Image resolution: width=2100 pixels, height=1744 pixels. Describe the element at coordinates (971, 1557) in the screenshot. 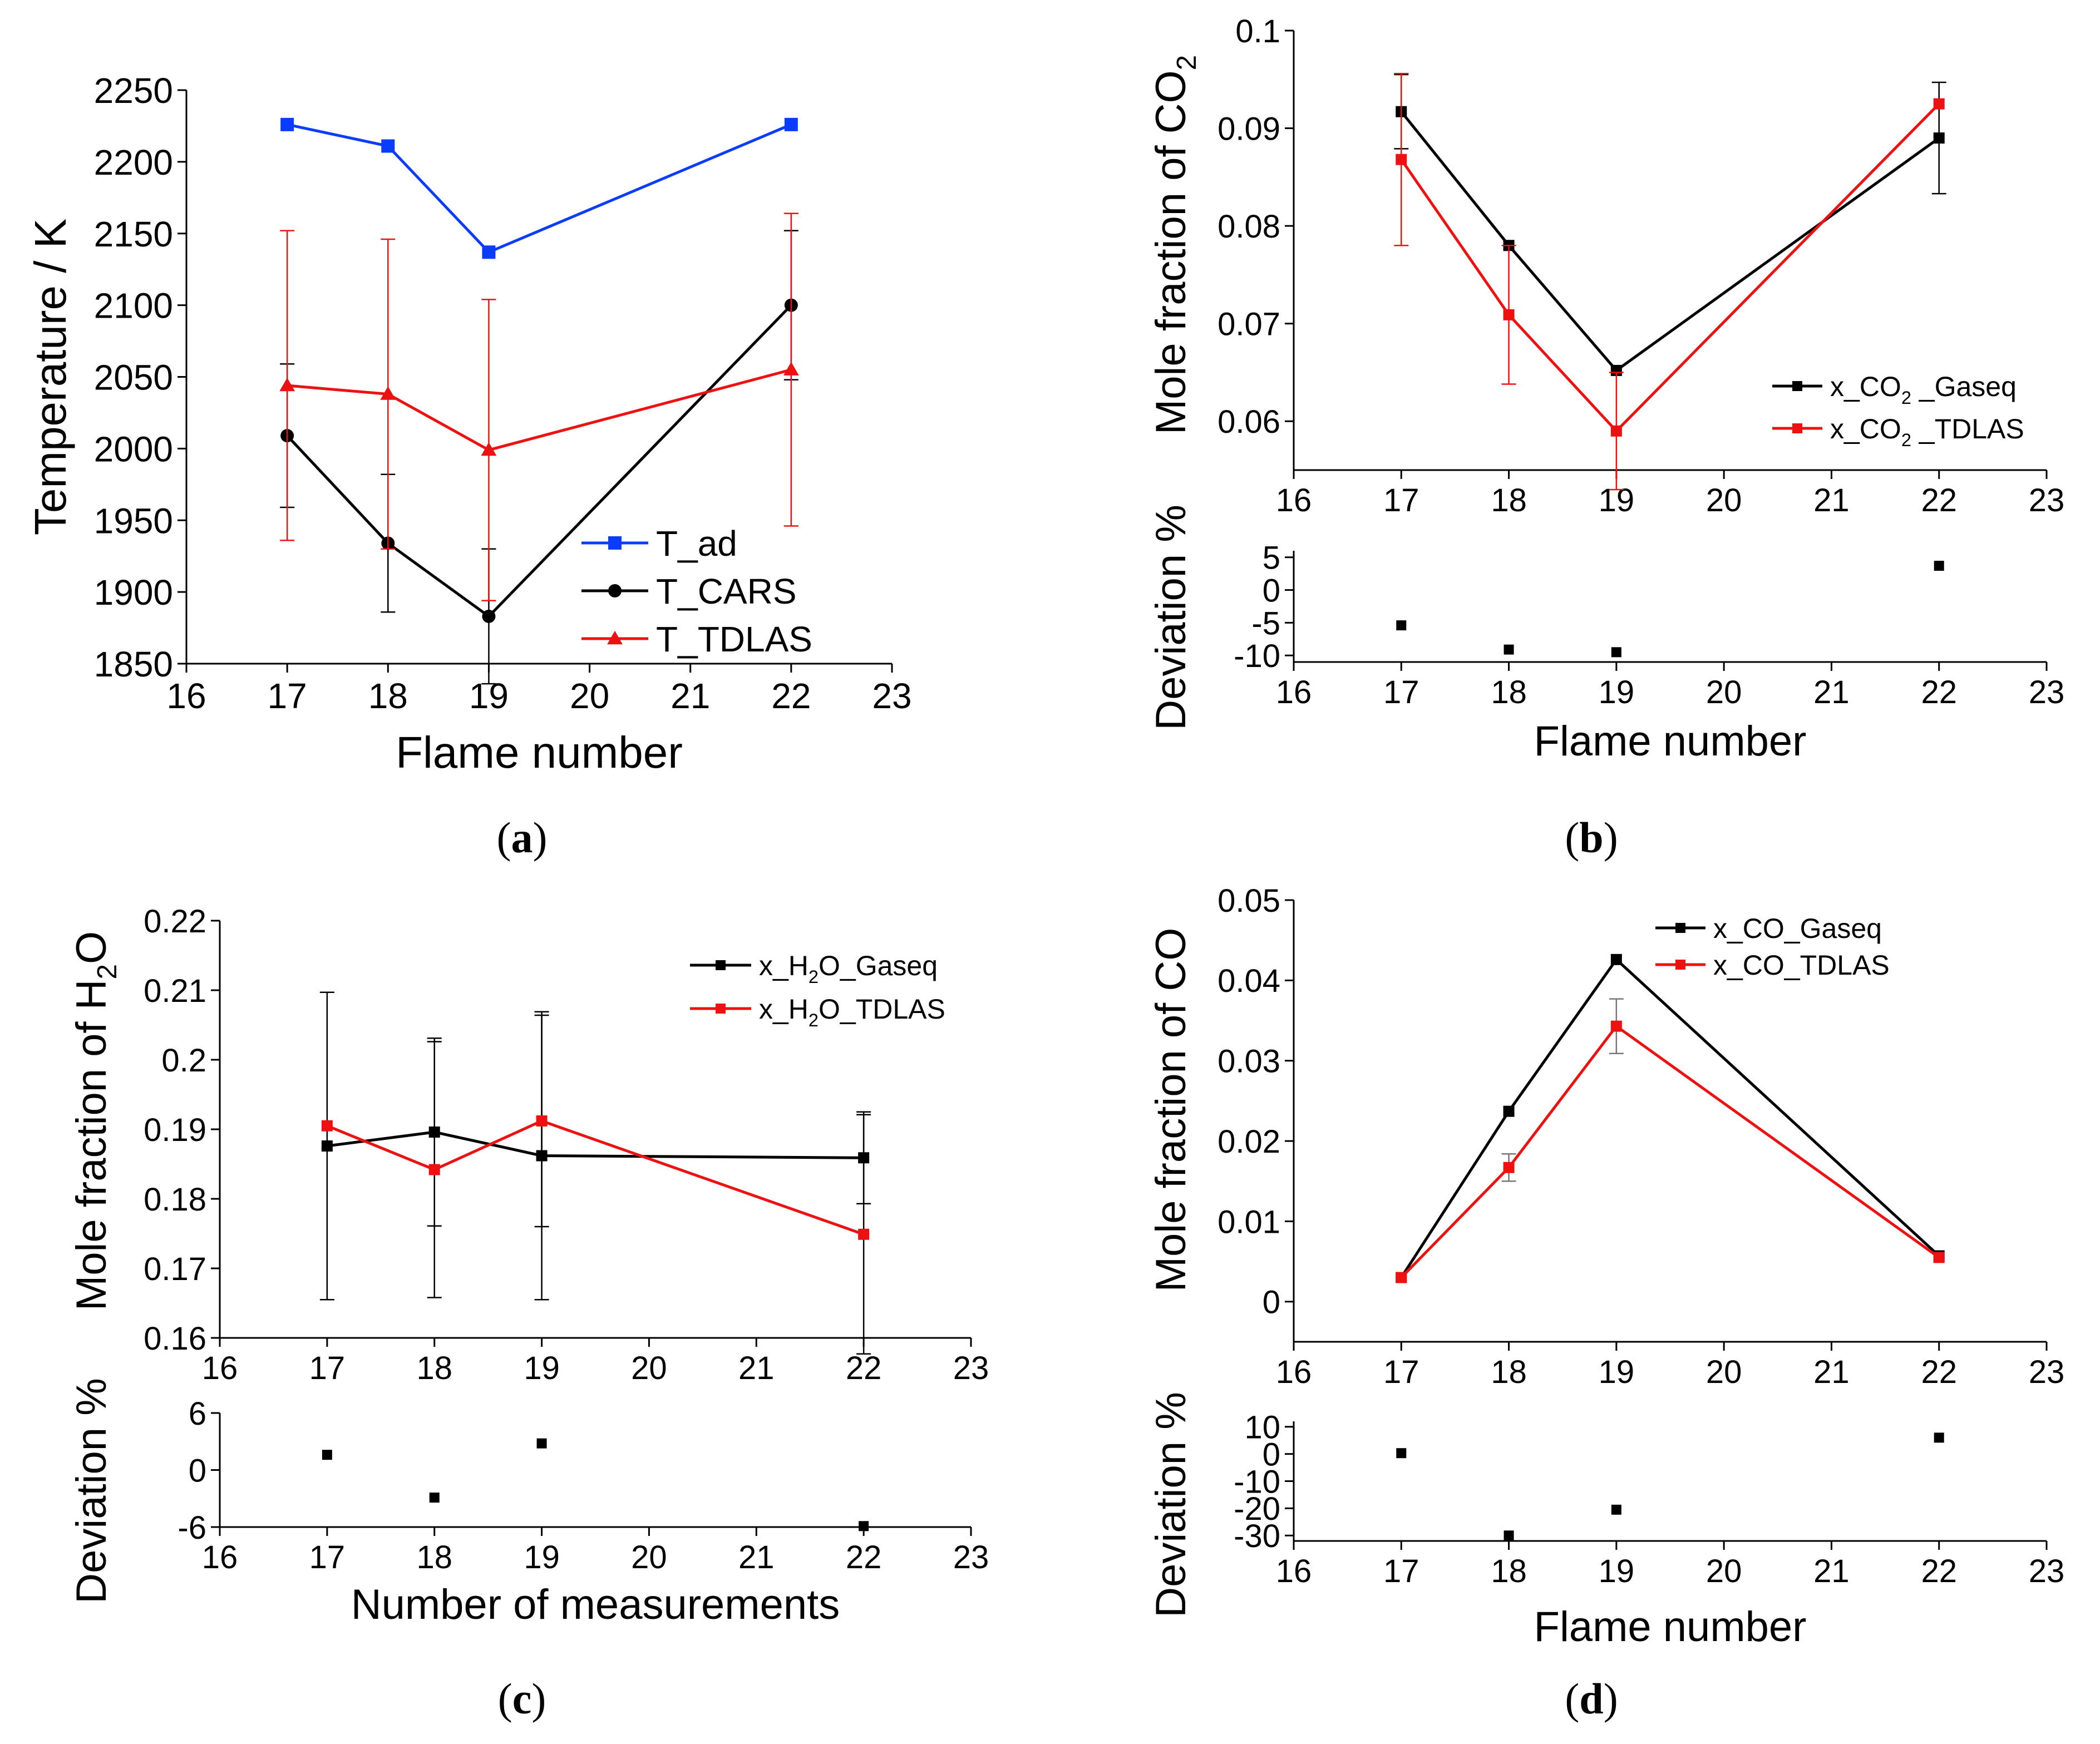

I see `x-tick-label: 23` at that location.